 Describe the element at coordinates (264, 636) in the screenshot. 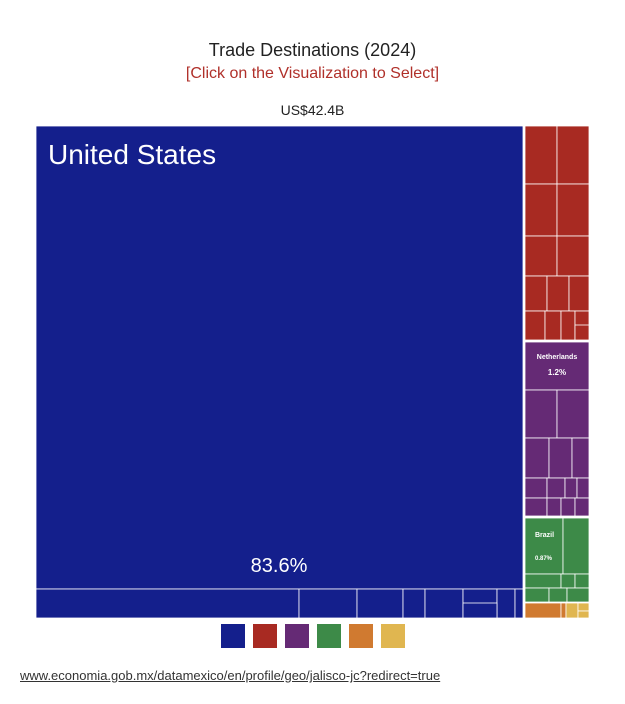

I see `legend-swatch-europe` at that location.